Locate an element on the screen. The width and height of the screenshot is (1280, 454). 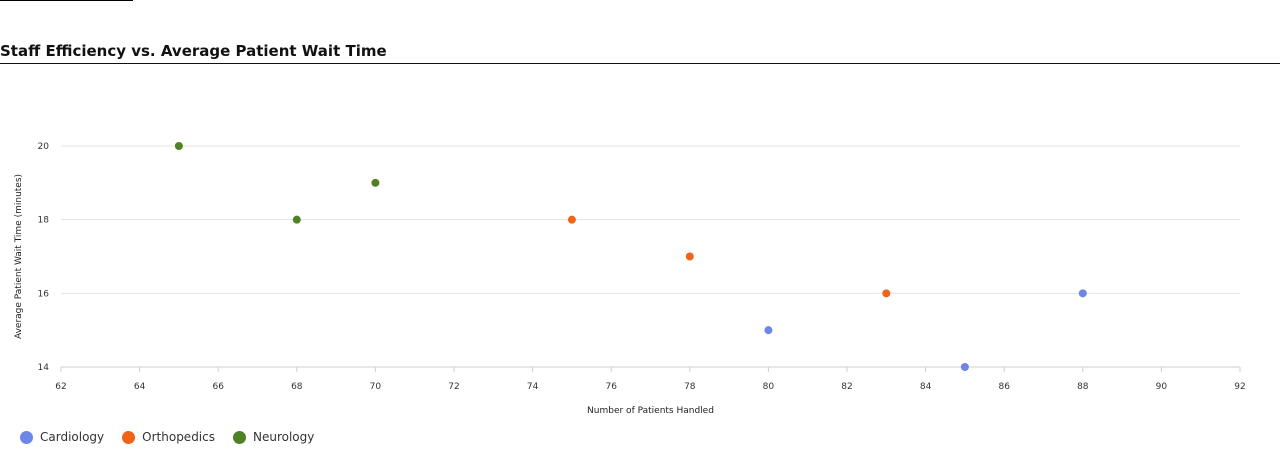
legend: Cardiology Orthopedics Neurology is located at coordinates (167, 437).